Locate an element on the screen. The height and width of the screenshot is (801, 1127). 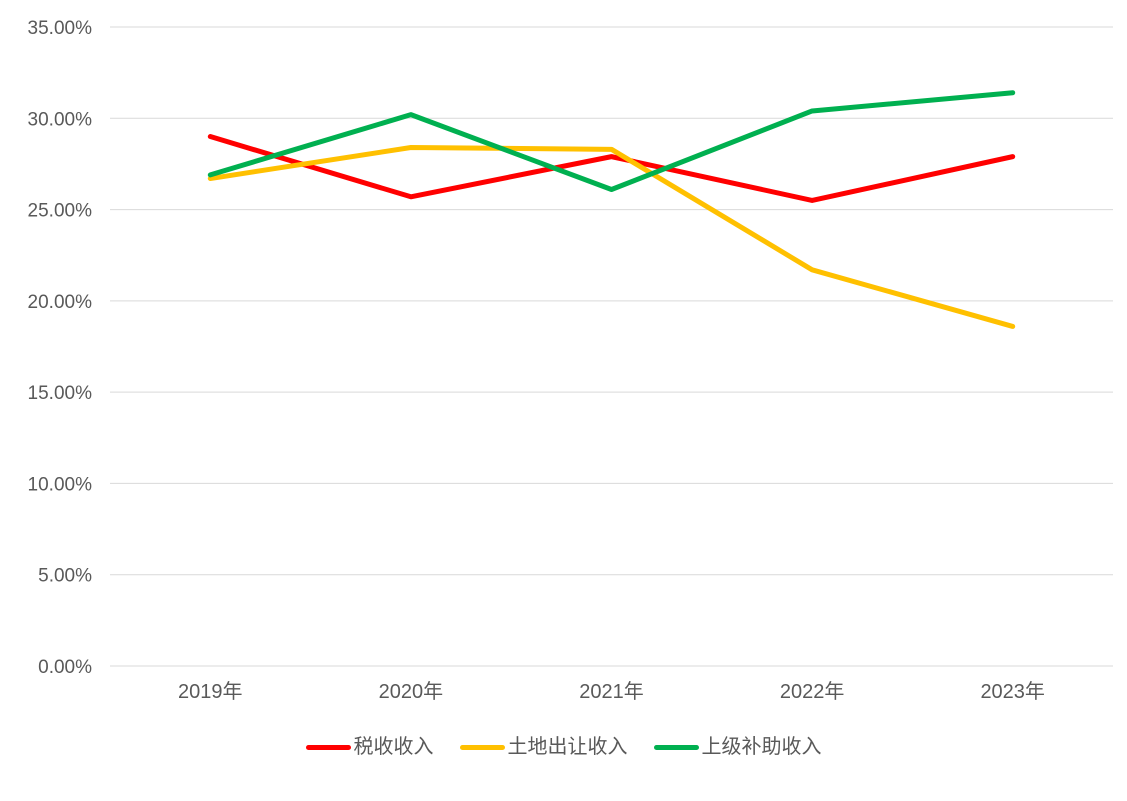
chart-legend: 税收收入 土地出让收入 上级补助收入 is located at coordinates (563, 747).